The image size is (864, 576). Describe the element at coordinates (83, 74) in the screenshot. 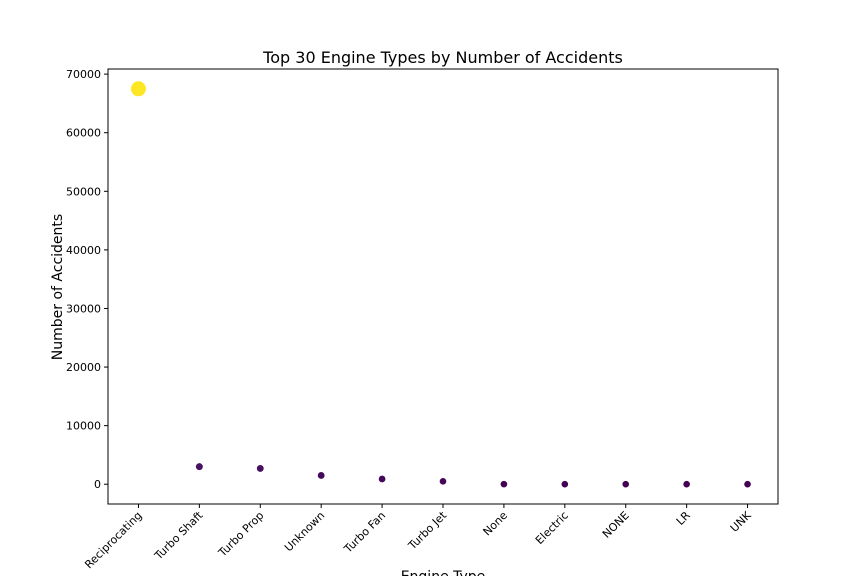

I see `y-tick-label: 70000` at that location.